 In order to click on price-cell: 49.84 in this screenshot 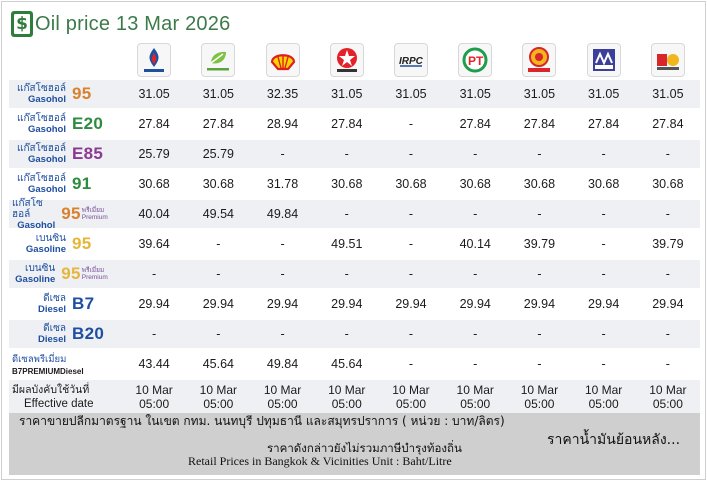, I will do `click(282, 363)`.